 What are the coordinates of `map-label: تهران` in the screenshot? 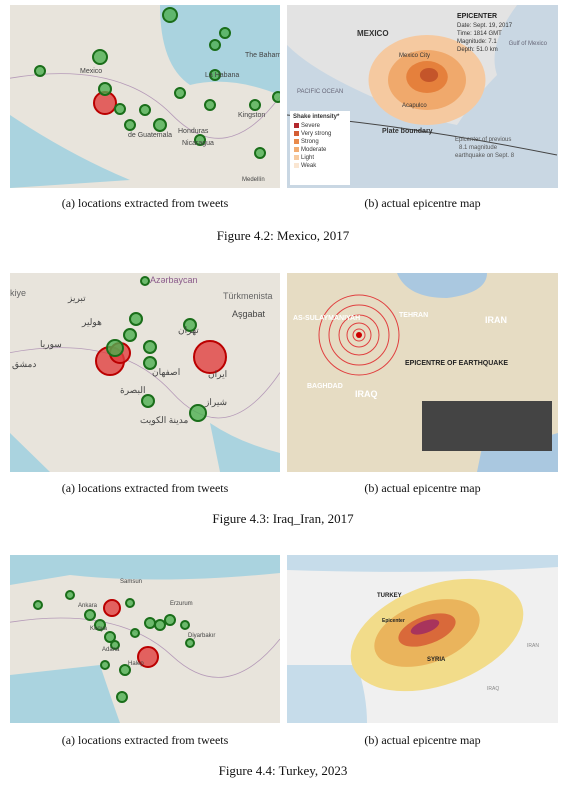 It's located at (188, 330).